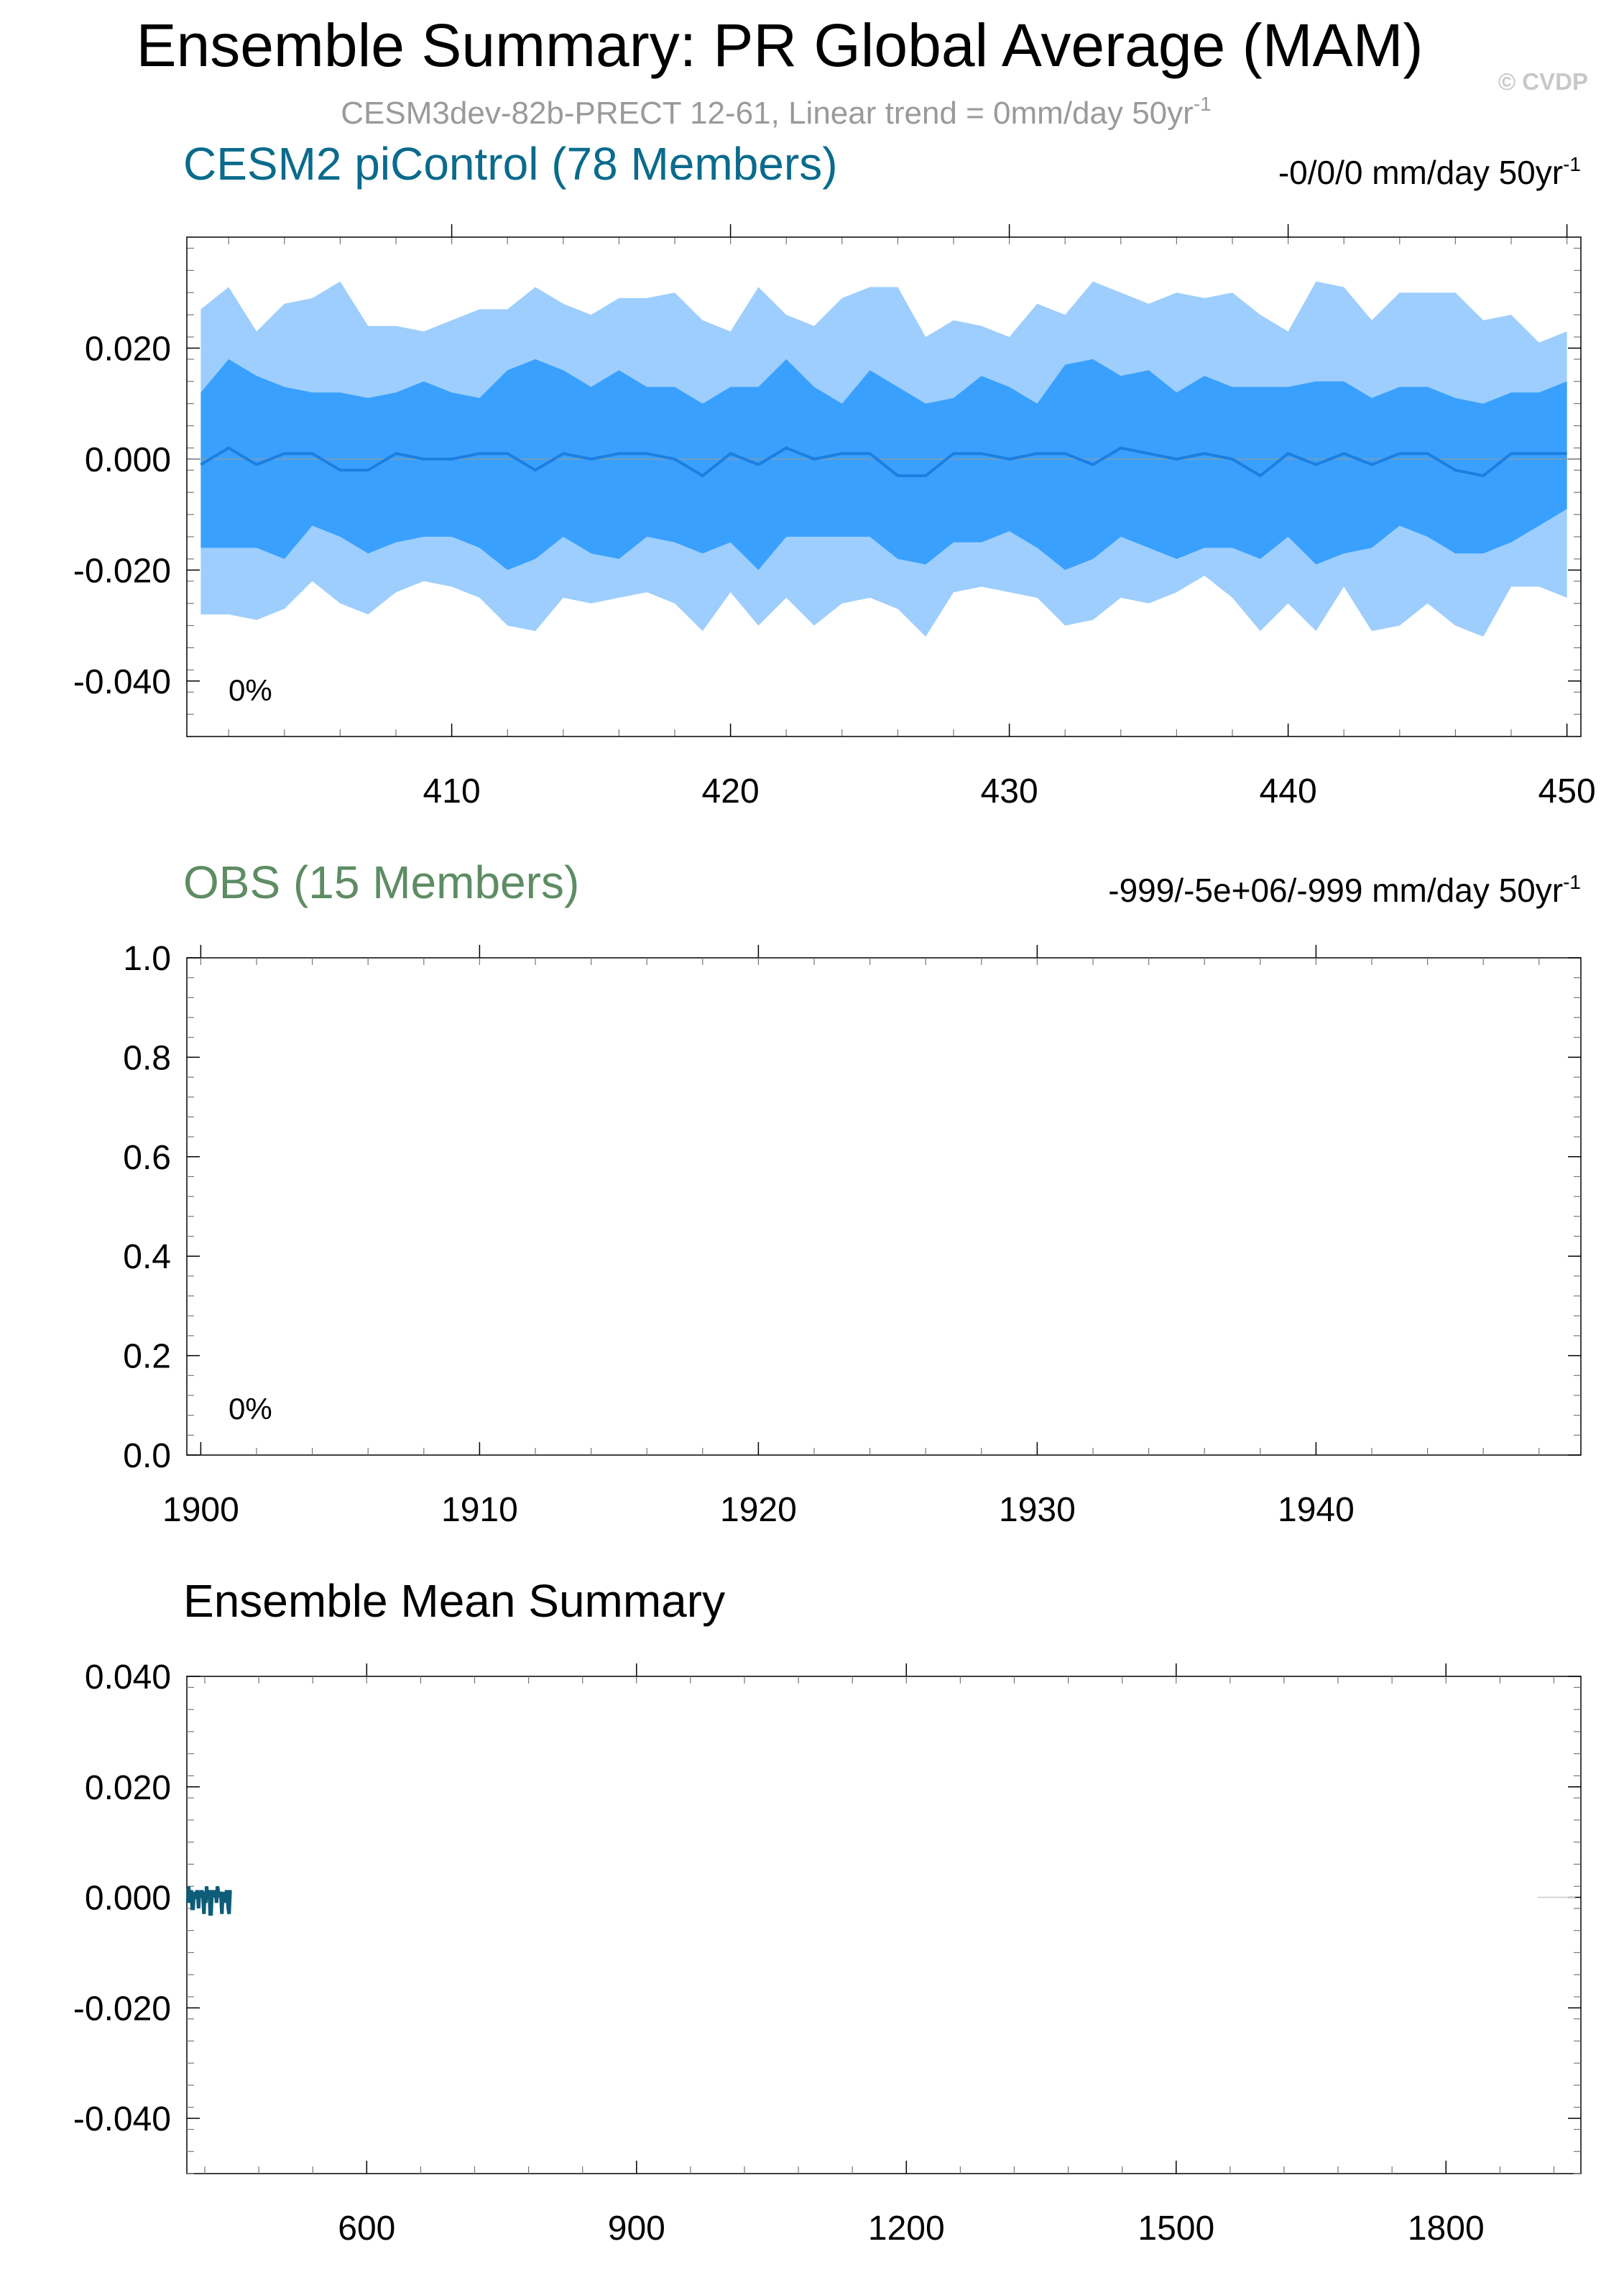  What do you see at coordinates (1203, 104) in the screenshot?
I see `subtitle-superscript: -1` at bounding box center [1203, 104].